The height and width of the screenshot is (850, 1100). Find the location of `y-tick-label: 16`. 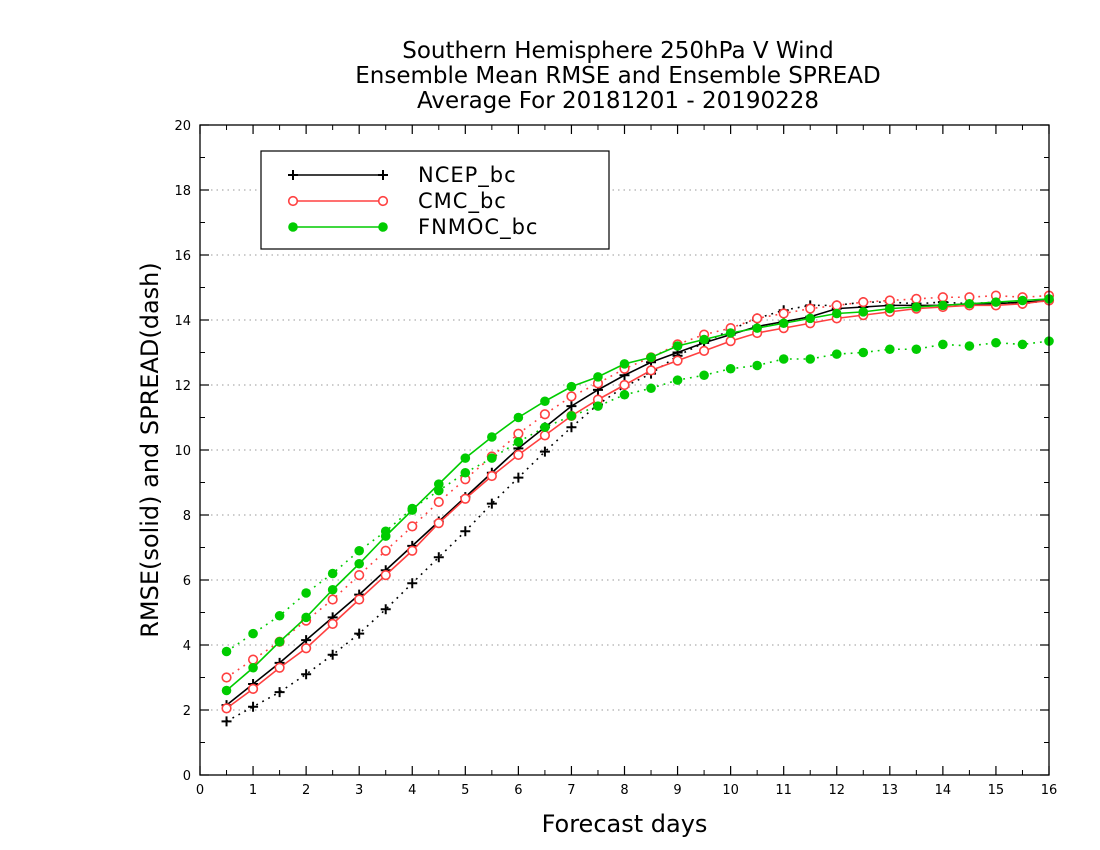

y-tick-label: 16 is located at coordinates (182, 256).